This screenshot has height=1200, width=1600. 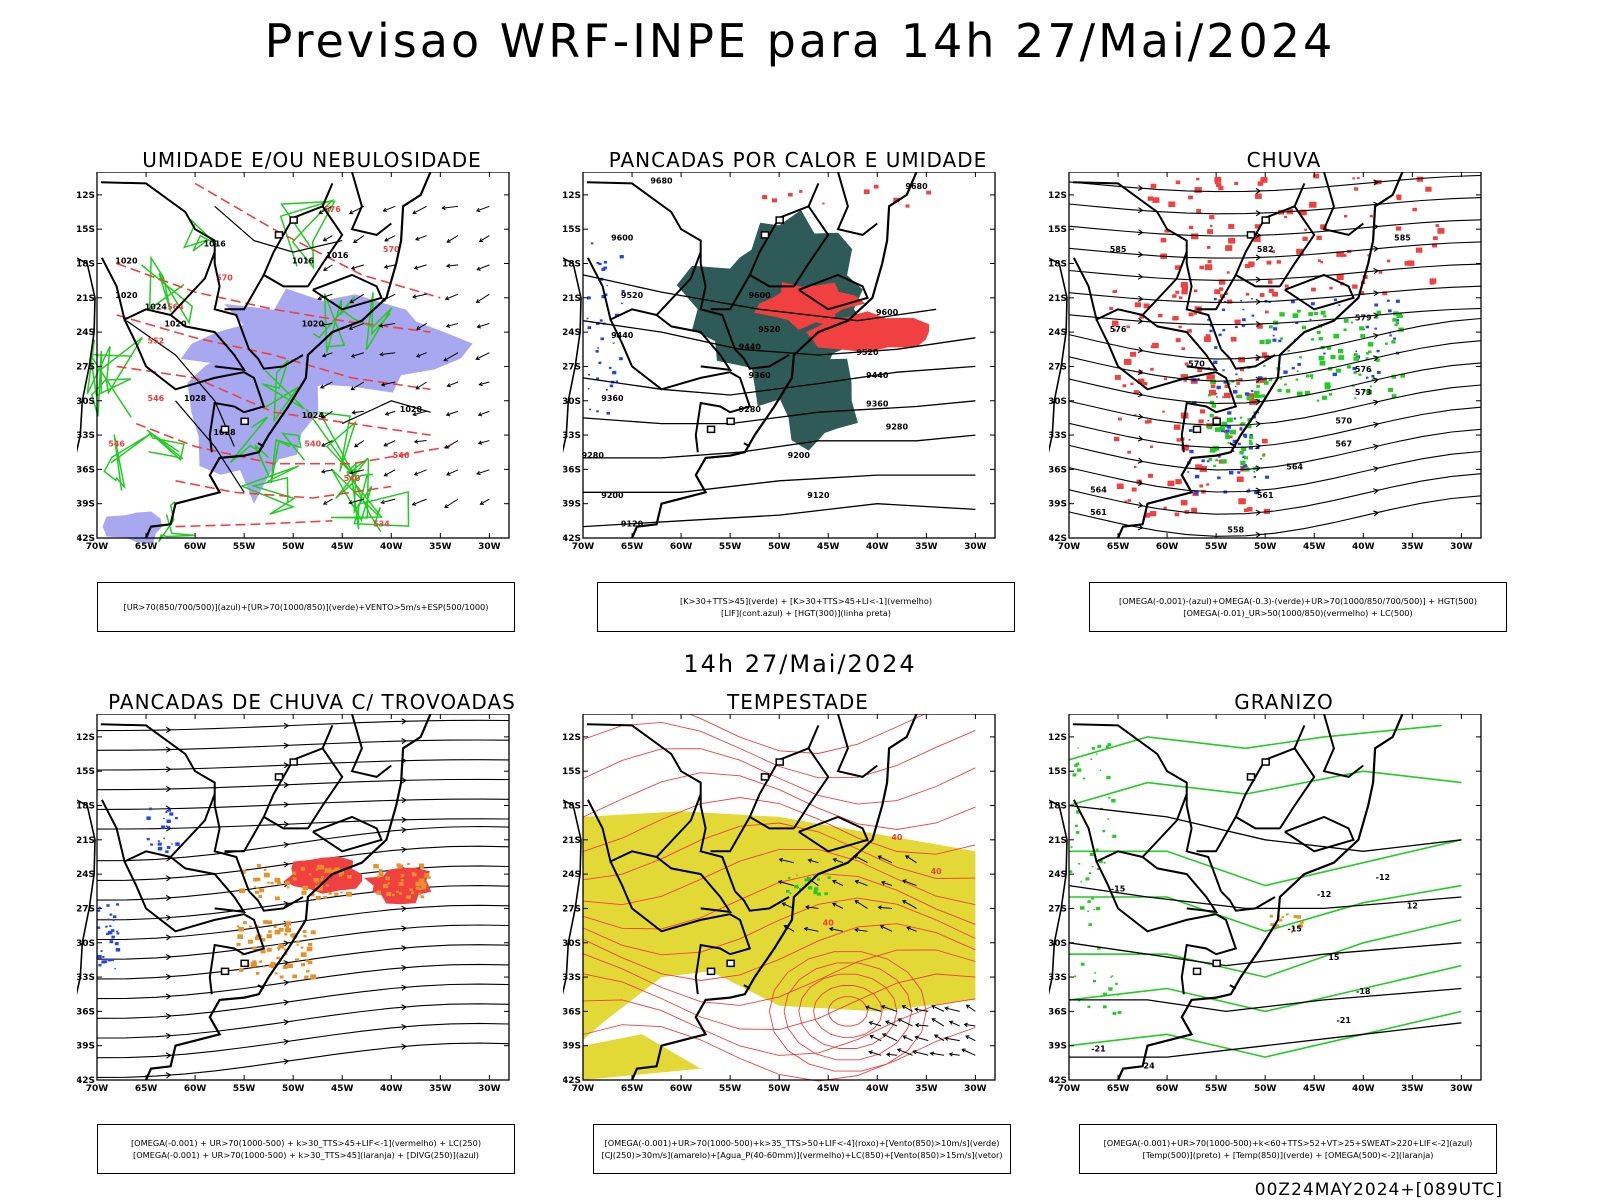 What do you see at coordinates (1058, 367) in the screenshot?
I see `lat-label: 27S` at bounding box center [1058, 367].